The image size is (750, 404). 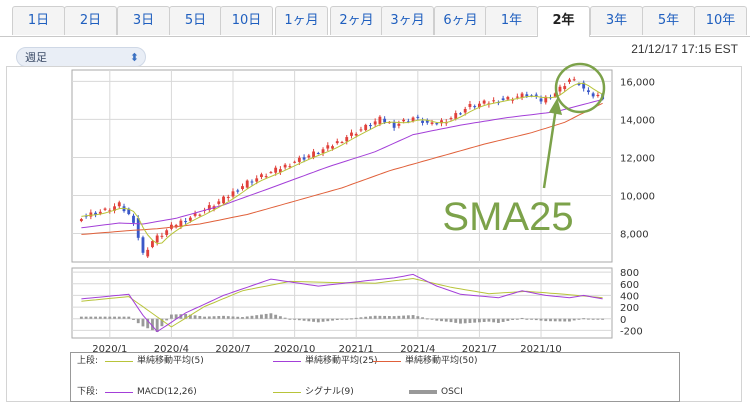 I want to click on period-tabs: 1日 2日 3日 5日 10日 1ヶ月 2ヶ月 3ヶ月 6ヶ月 1年 2年 3年 5年 10年, so click(x=375, y=18).